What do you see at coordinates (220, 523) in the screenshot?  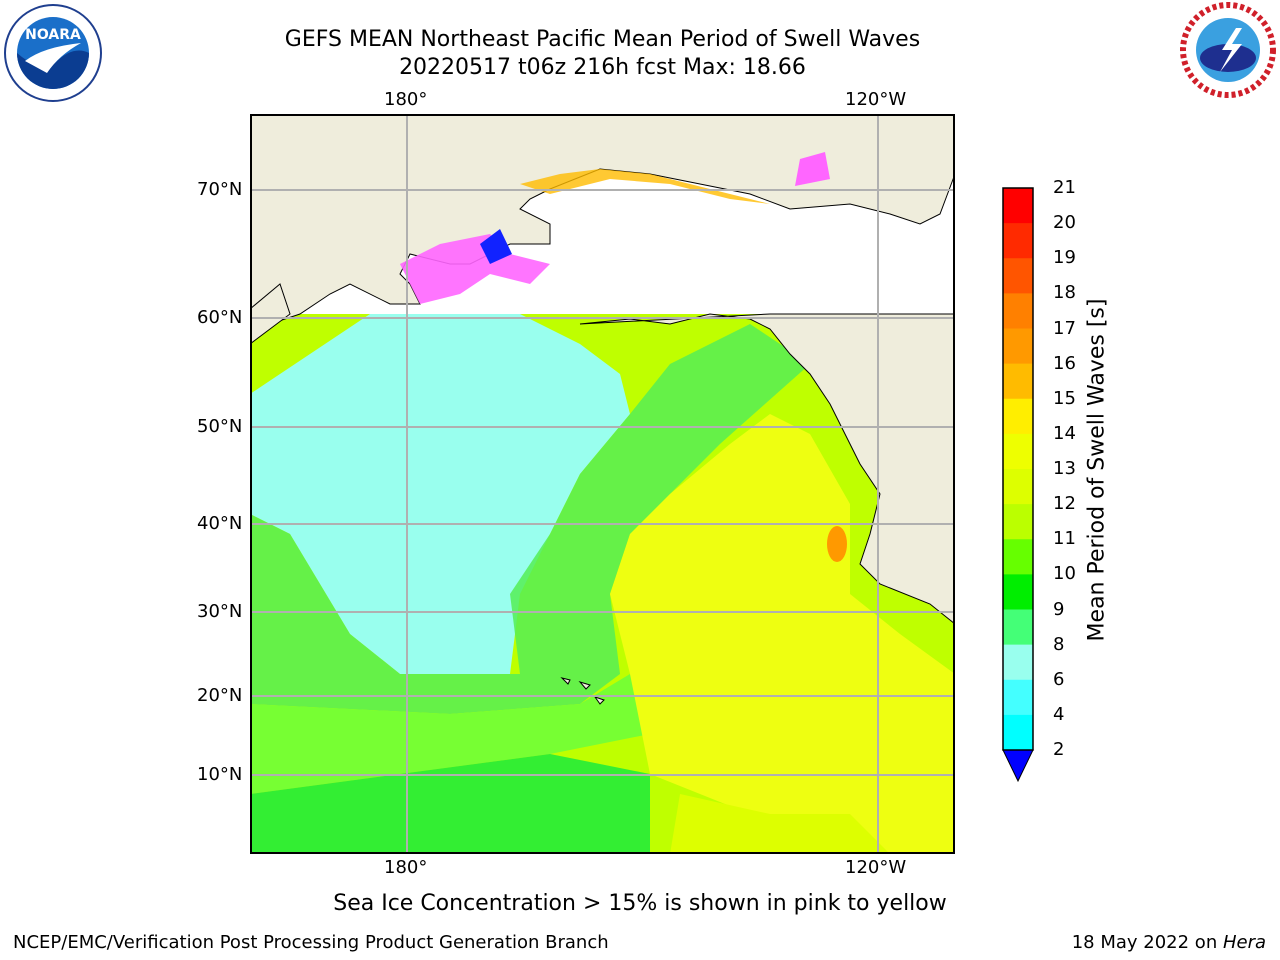 I see `lat-label-40n: 40°N` at bounding box center [220, 523].